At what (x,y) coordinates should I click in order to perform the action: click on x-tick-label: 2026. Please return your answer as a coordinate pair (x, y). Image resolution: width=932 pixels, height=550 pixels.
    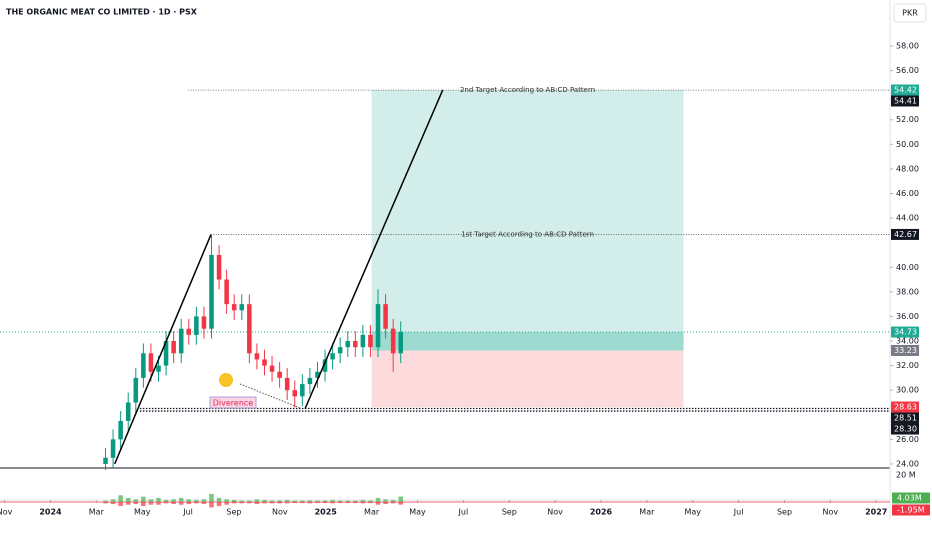
    Looking at the image, I should click on (601, 512).